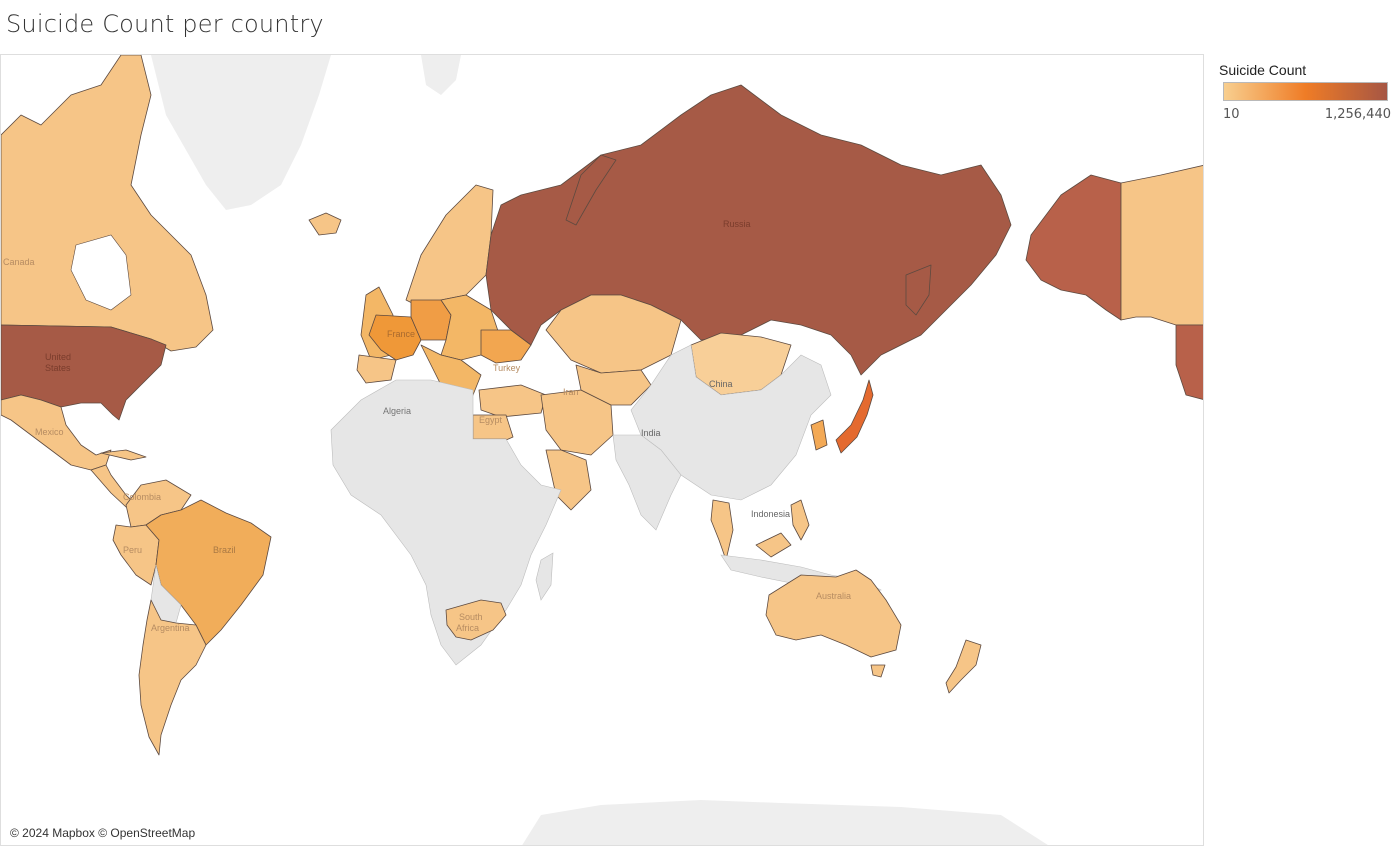 The image size is (1394, 846). I want to click on legend-ticks: 10 1,256,440, so click(1307, 114).